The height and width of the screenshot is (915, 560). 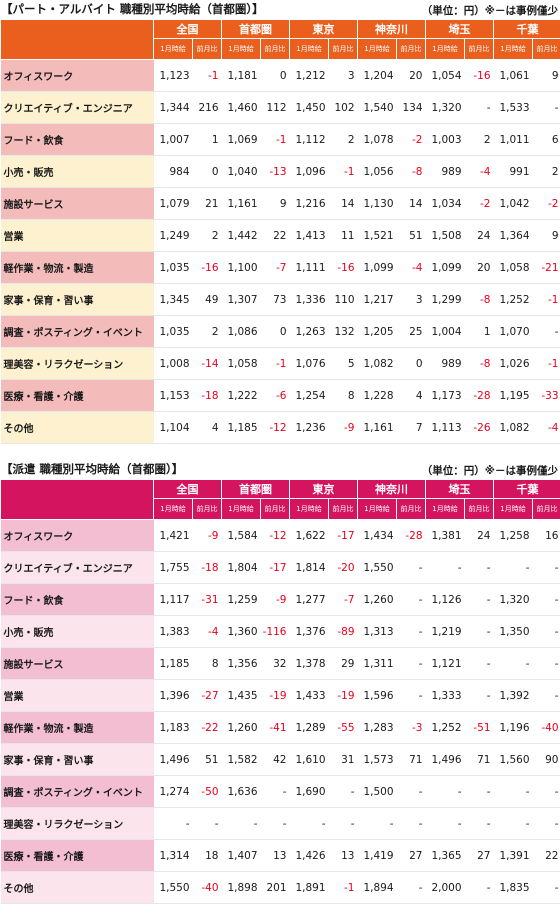 I want to click on region-header: 東京, so click(x=323, y=29).